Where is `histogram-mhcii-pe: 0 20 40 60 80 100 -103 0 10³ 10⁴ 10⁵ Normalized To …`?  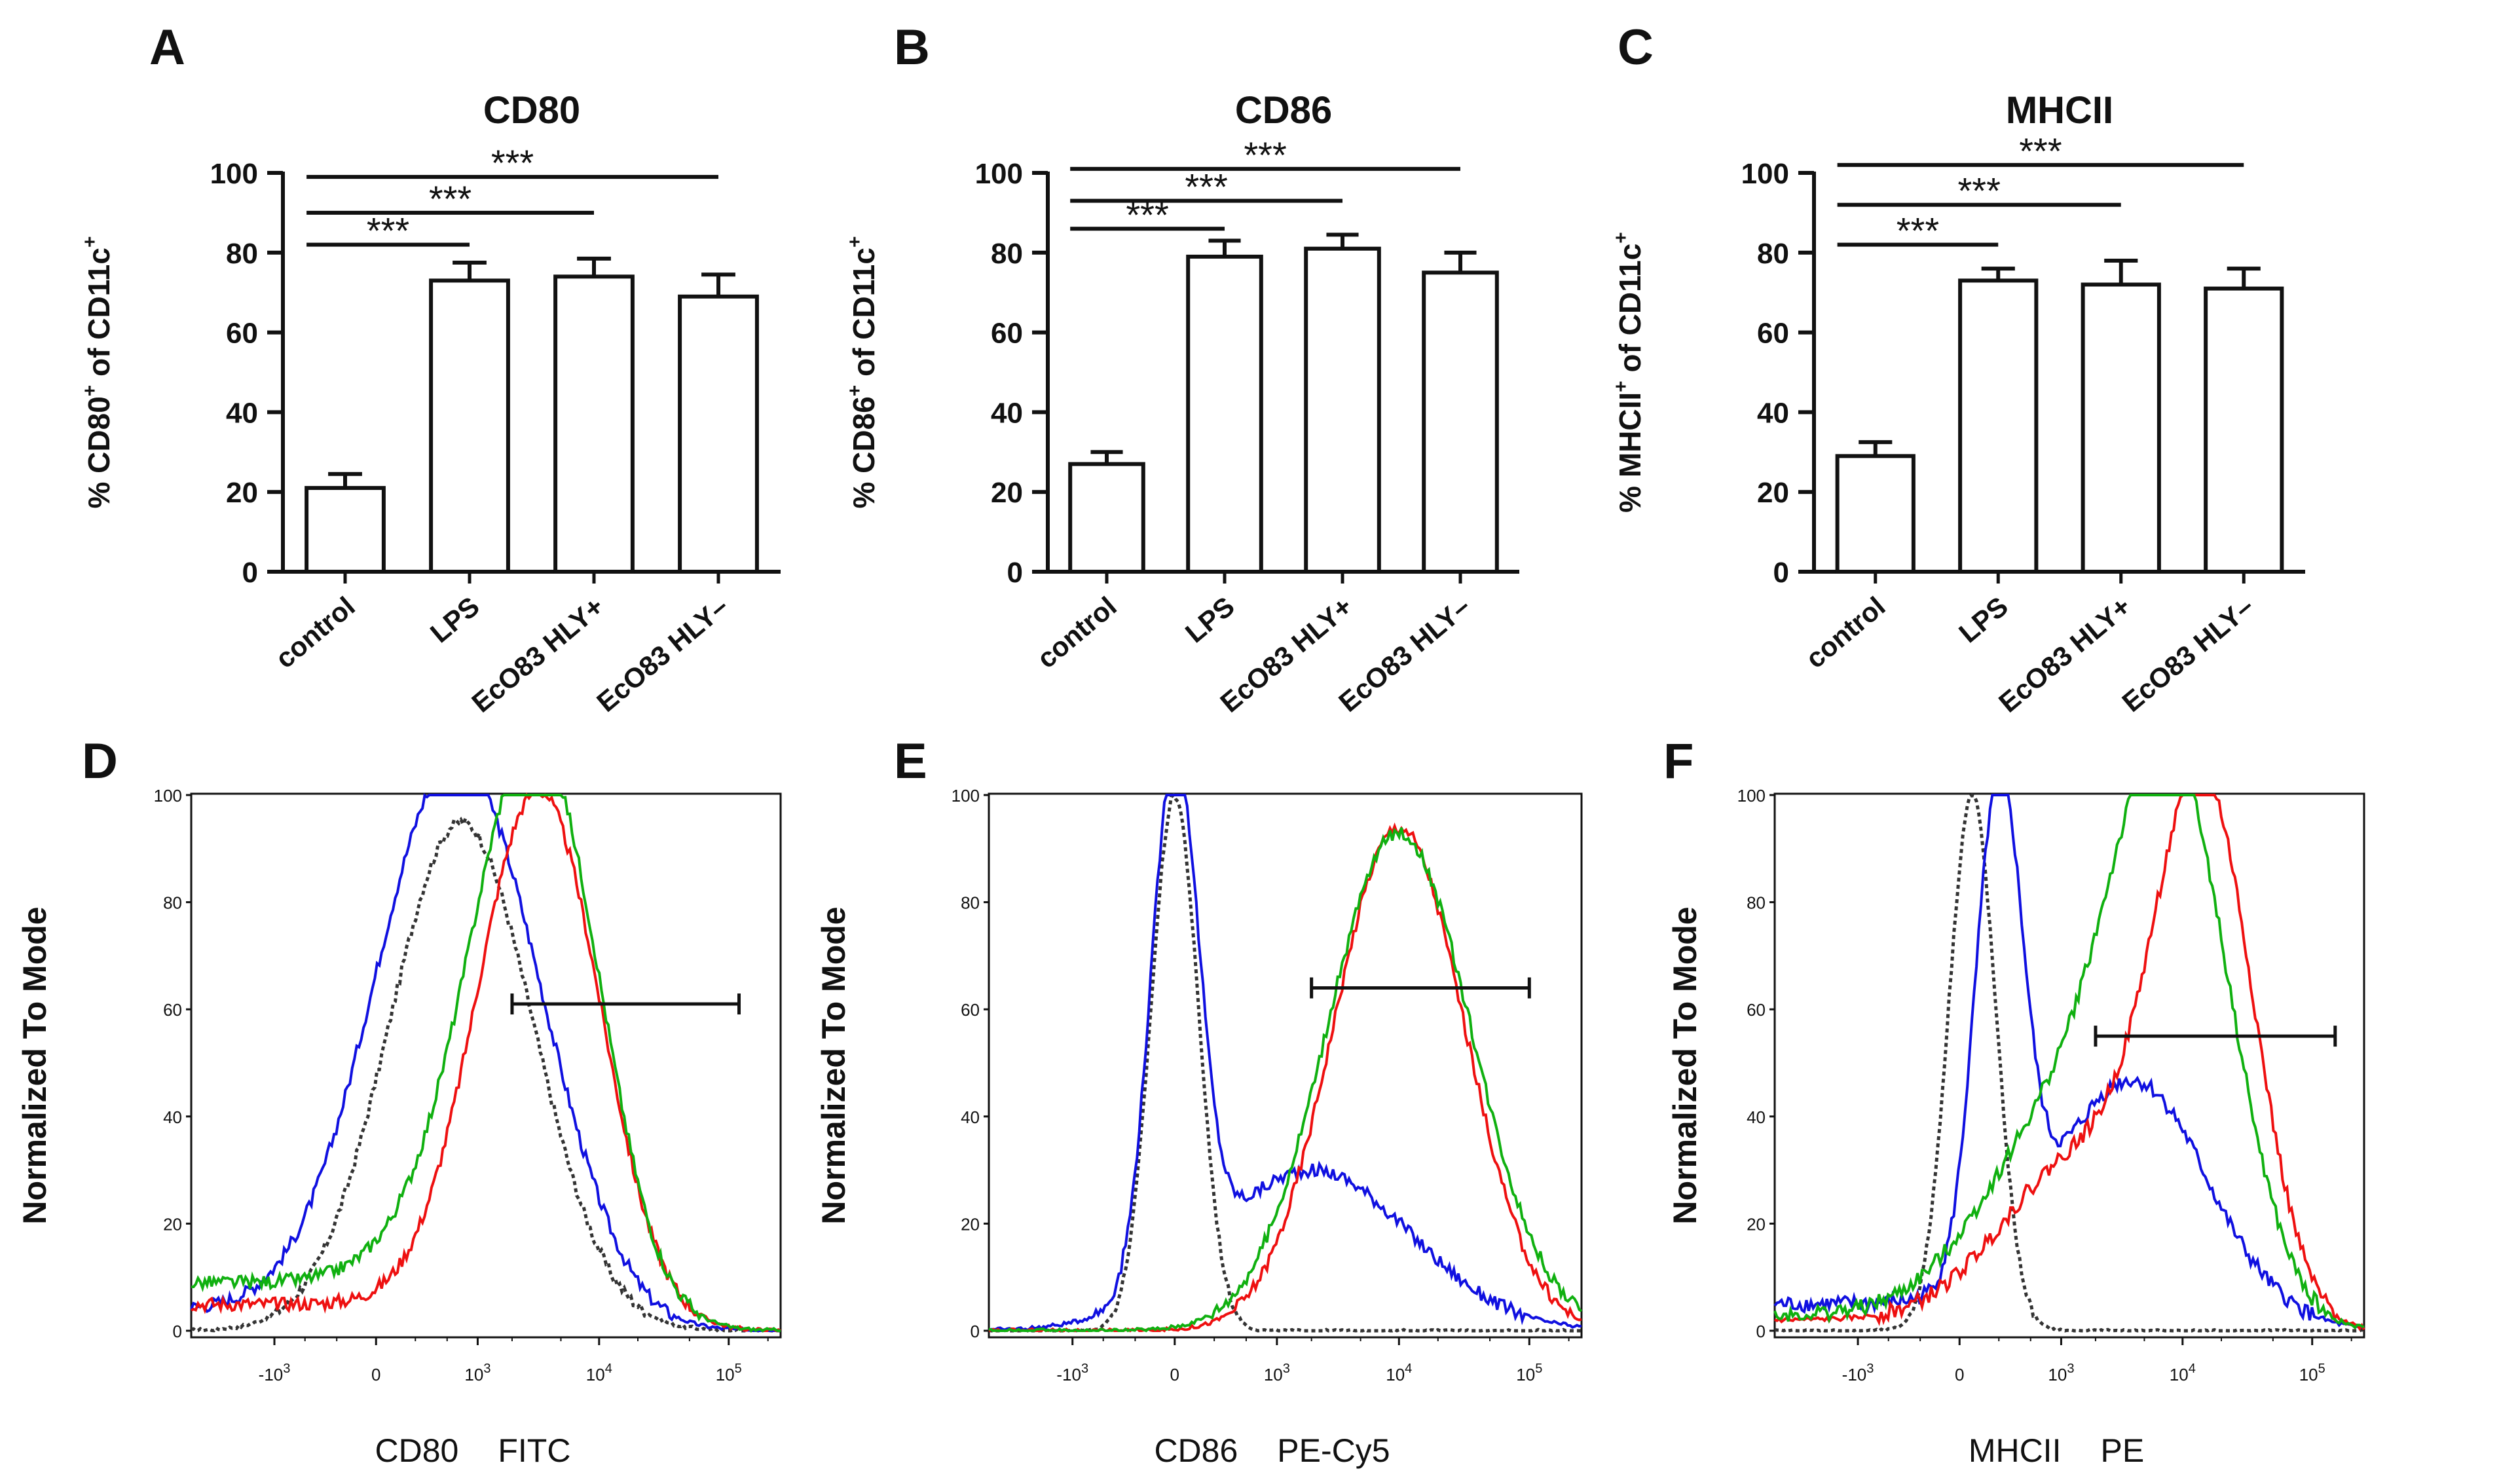
histogram-mhcii-pe: 0 20 40 60 80 100 -103 0 10³ 10⁴ 10⁵ Normalized To … is located at coordinates (2016, 1127).